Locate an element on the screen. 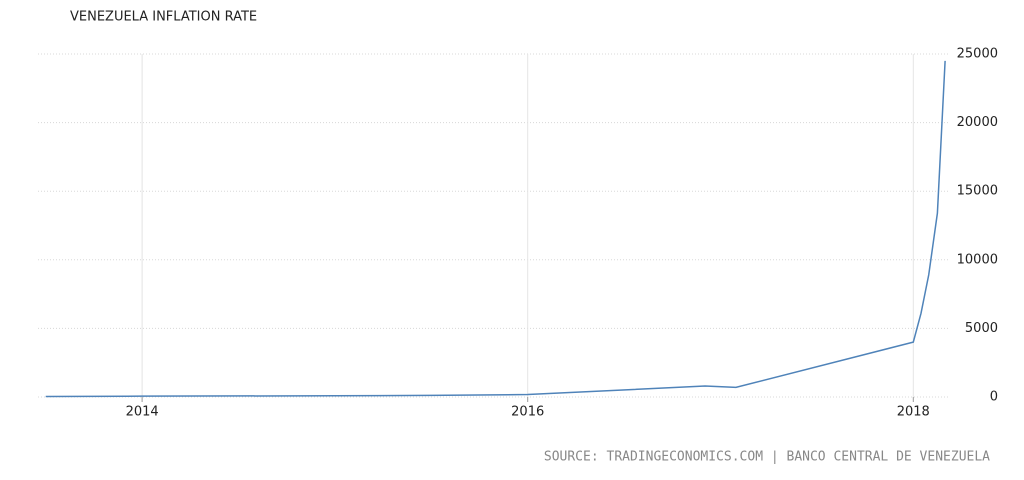 The image size is (1024, 480). x-tick-label: 2018 is located at coordinates (913, 412).